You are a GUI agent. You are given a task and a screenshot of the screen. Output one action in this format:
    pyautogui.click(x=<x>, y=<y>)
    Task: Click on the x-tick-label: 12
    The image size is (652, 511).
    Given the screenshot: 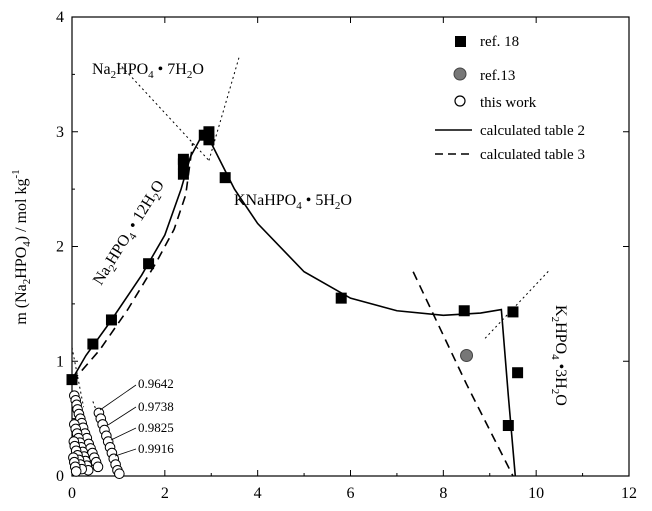 What is the action you would take?
    pyautogui.click(x=629, y=493)
    